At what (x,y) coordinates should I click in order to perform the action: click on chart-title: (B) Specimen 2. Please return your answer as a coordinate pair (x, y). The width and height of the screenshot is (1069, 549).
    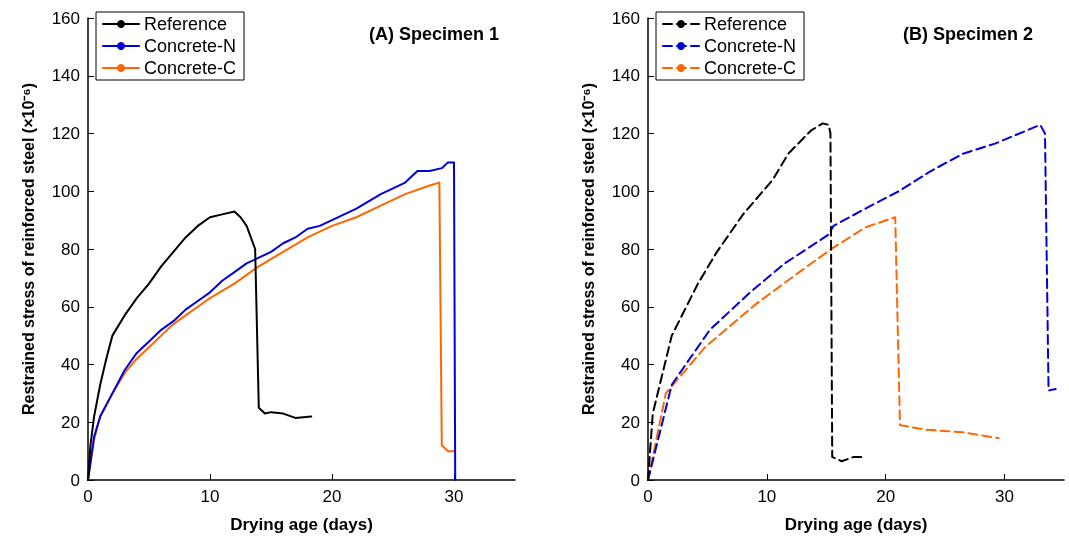
    Looking at the image, I should click on (968, 34).